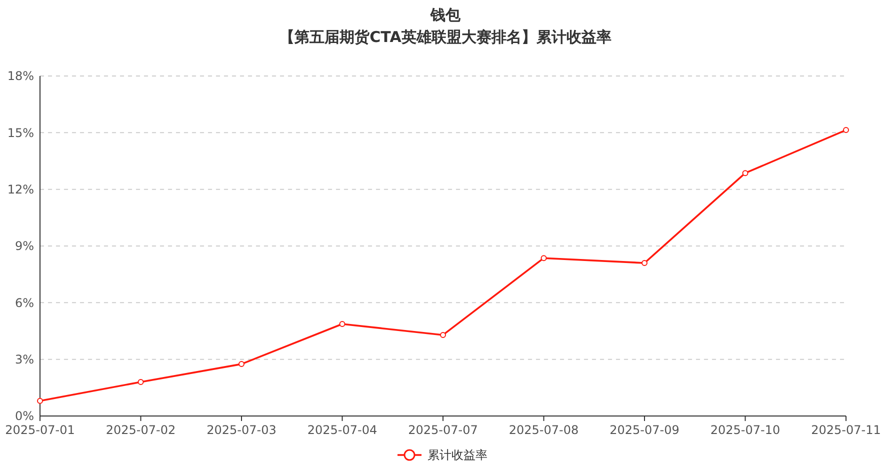  I want to click on y-tick-label: 18%, so click(20, 76).